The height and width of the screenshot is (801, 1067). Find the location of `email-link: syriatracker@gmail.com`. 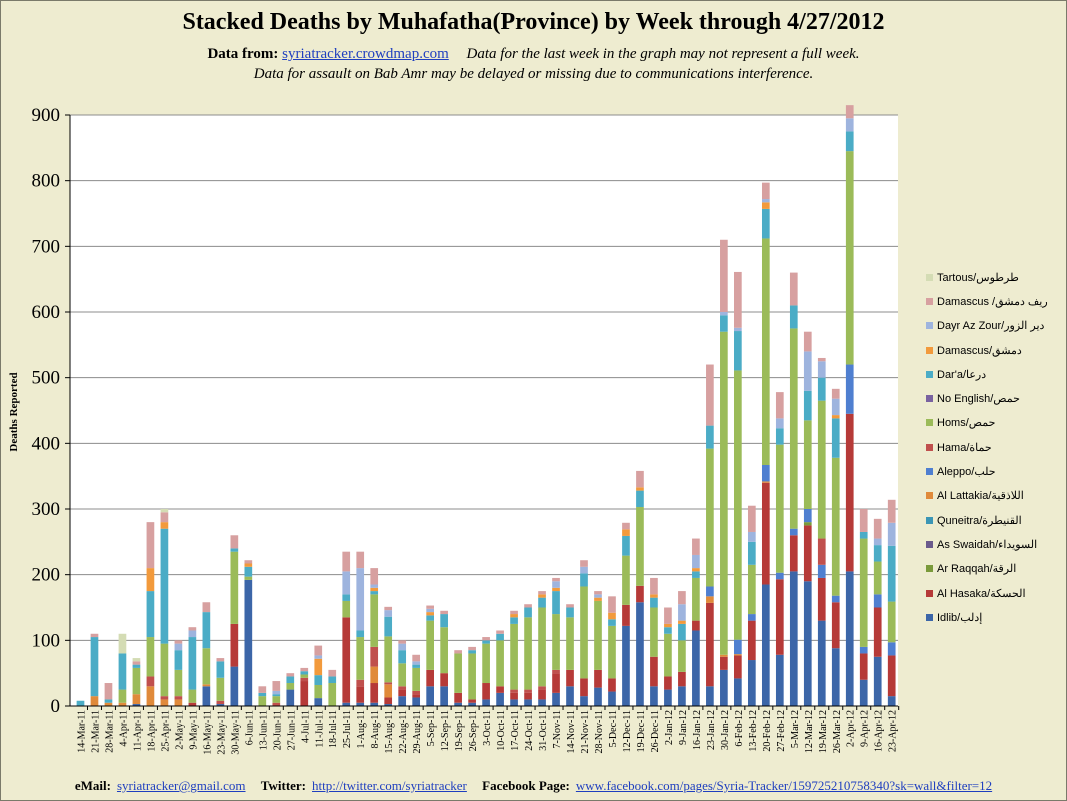

email-link: syriatracker@gmail.com is located at coordinates (181, 785).